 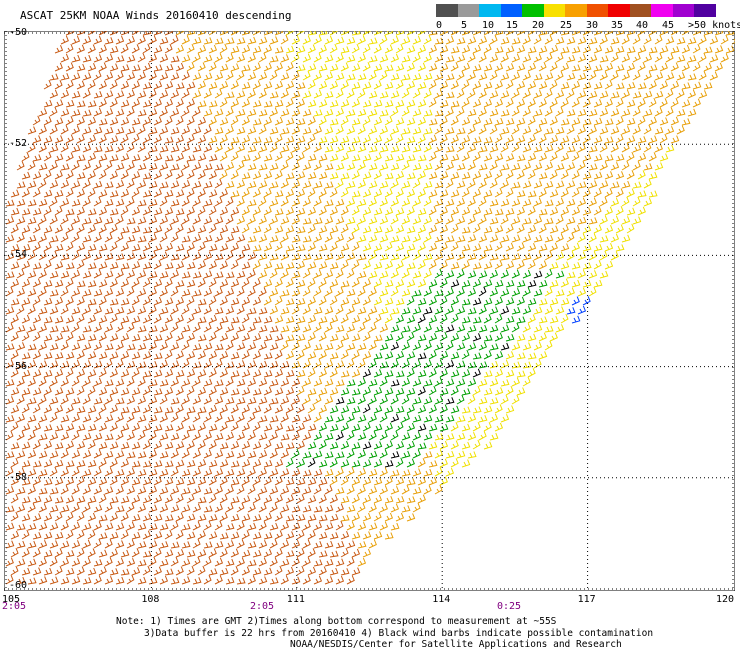 I want to click on colorbar-label: 25, so click(x=566, y=25).